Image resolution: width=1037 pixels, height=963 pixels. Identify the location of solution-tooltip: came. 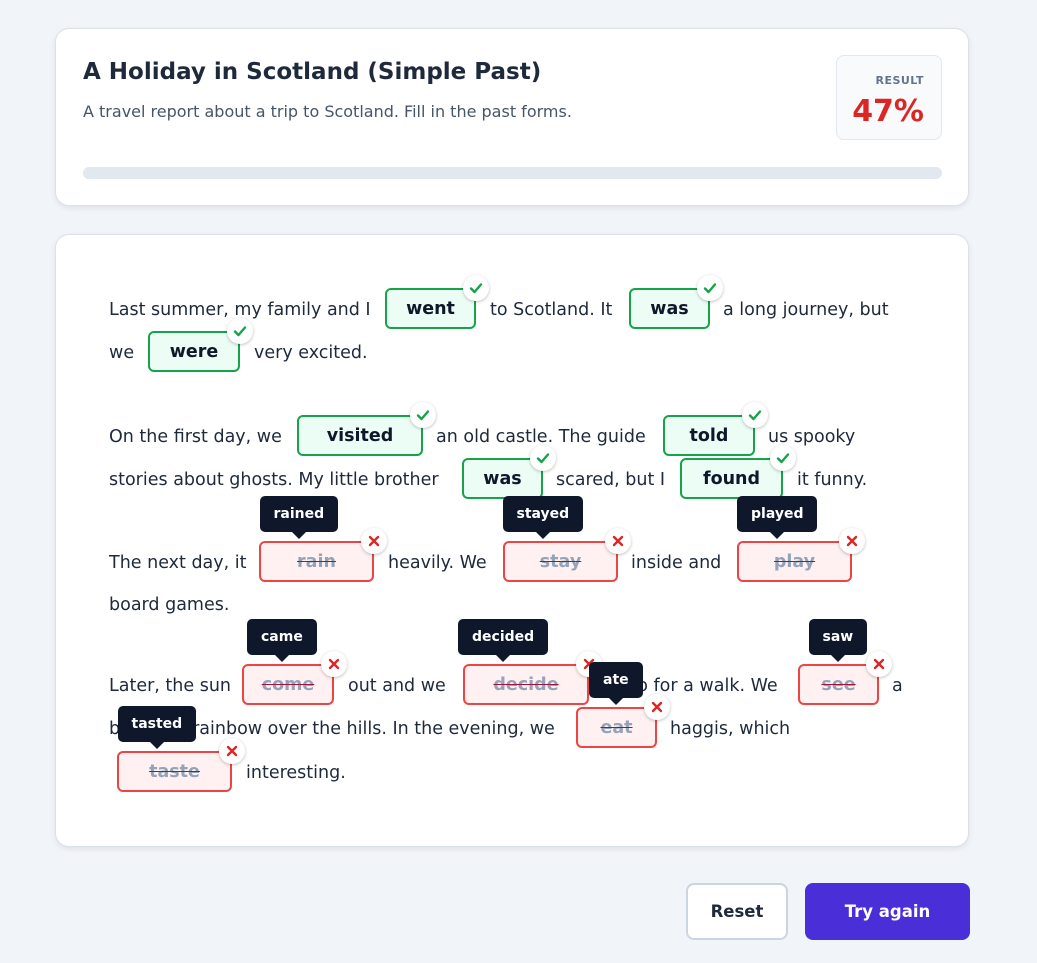
(282, 640).